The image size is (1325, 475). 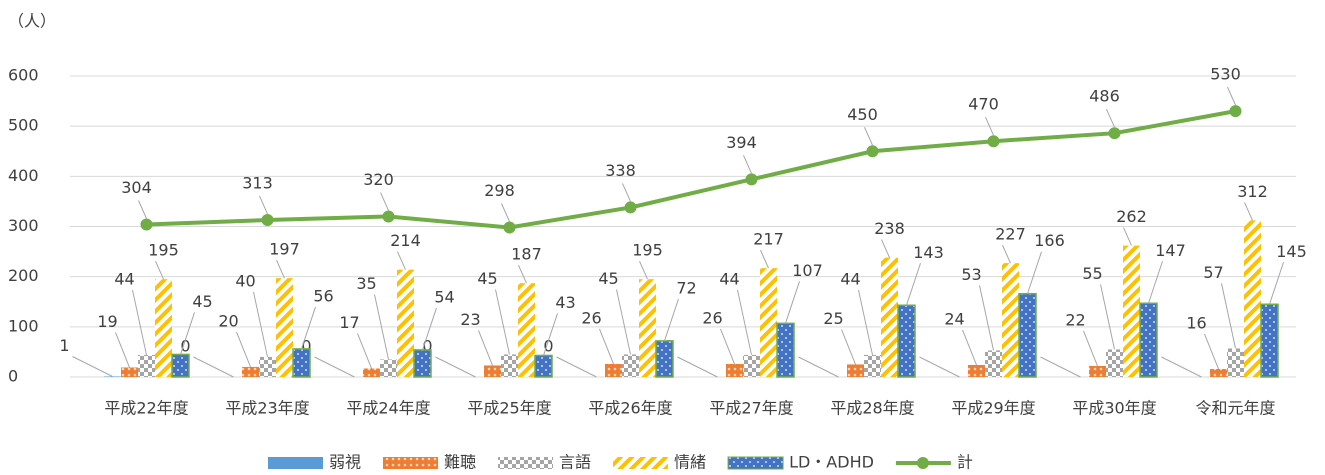 What do you see at coordinates (1252, 191) in the screenshot?
I see `data-label: 312` at bounding box center [1252, 191].